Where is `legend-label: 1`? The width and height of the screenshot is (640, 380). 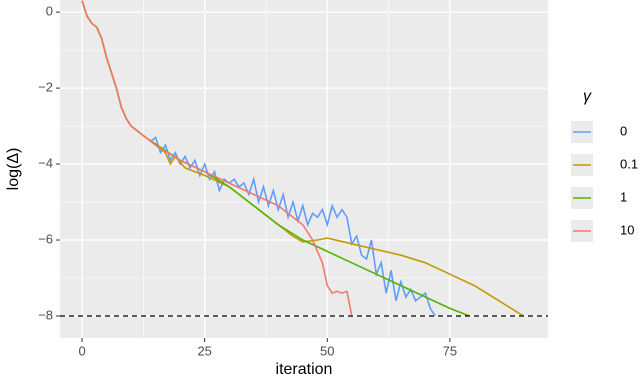
legend-label: 1 is located at coordinates (623, 196).